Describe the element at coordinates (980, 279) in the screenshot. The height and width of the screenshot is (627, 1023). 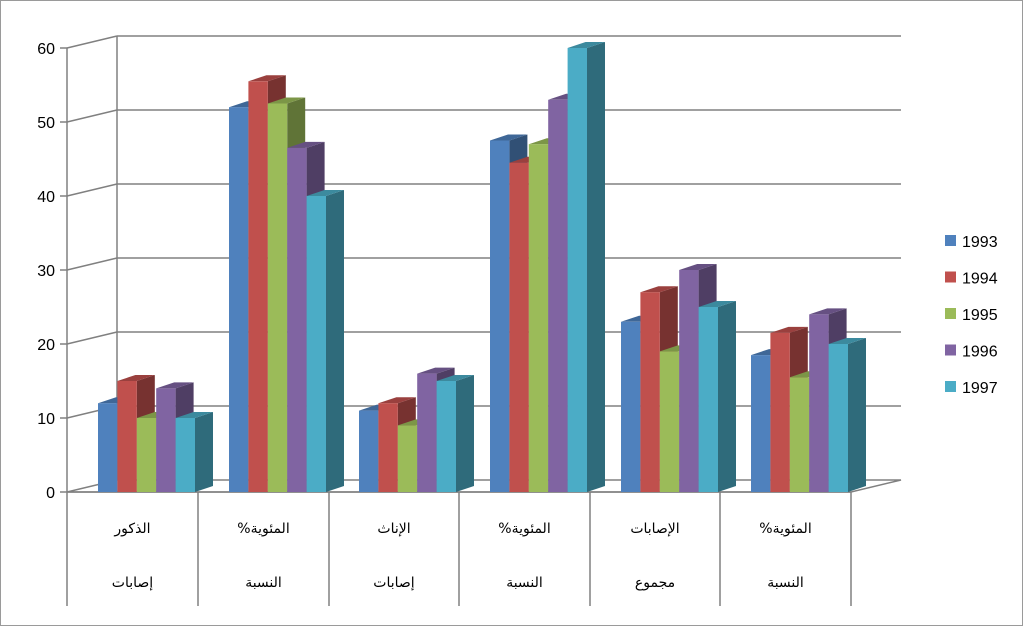
I see `legend-label: 1994` at that location.